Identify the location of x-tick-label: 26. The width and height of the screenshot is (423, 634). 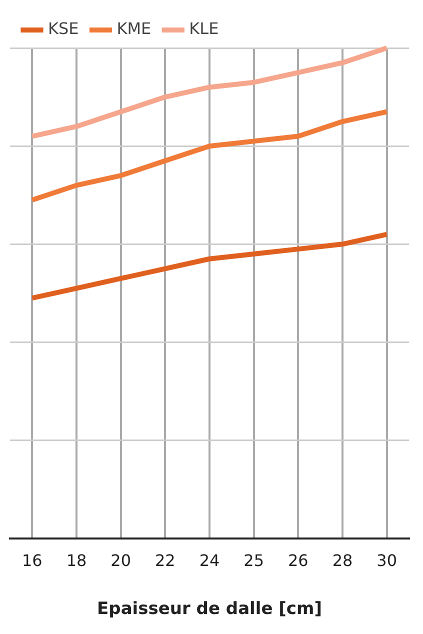
(298, 560).